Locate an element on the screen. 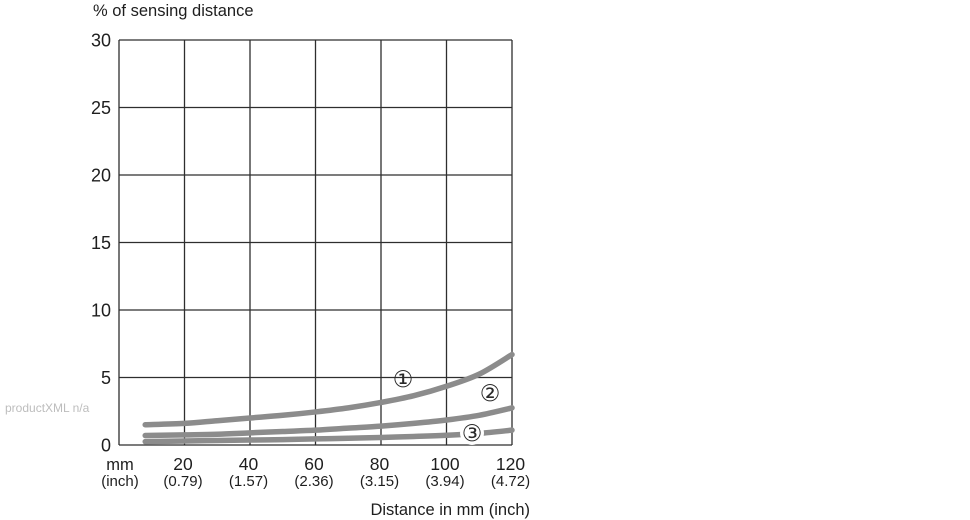 The width and height of the screenshot is (970, 520). series-labels: ① ② ③ is located at coordinates (447, 407).